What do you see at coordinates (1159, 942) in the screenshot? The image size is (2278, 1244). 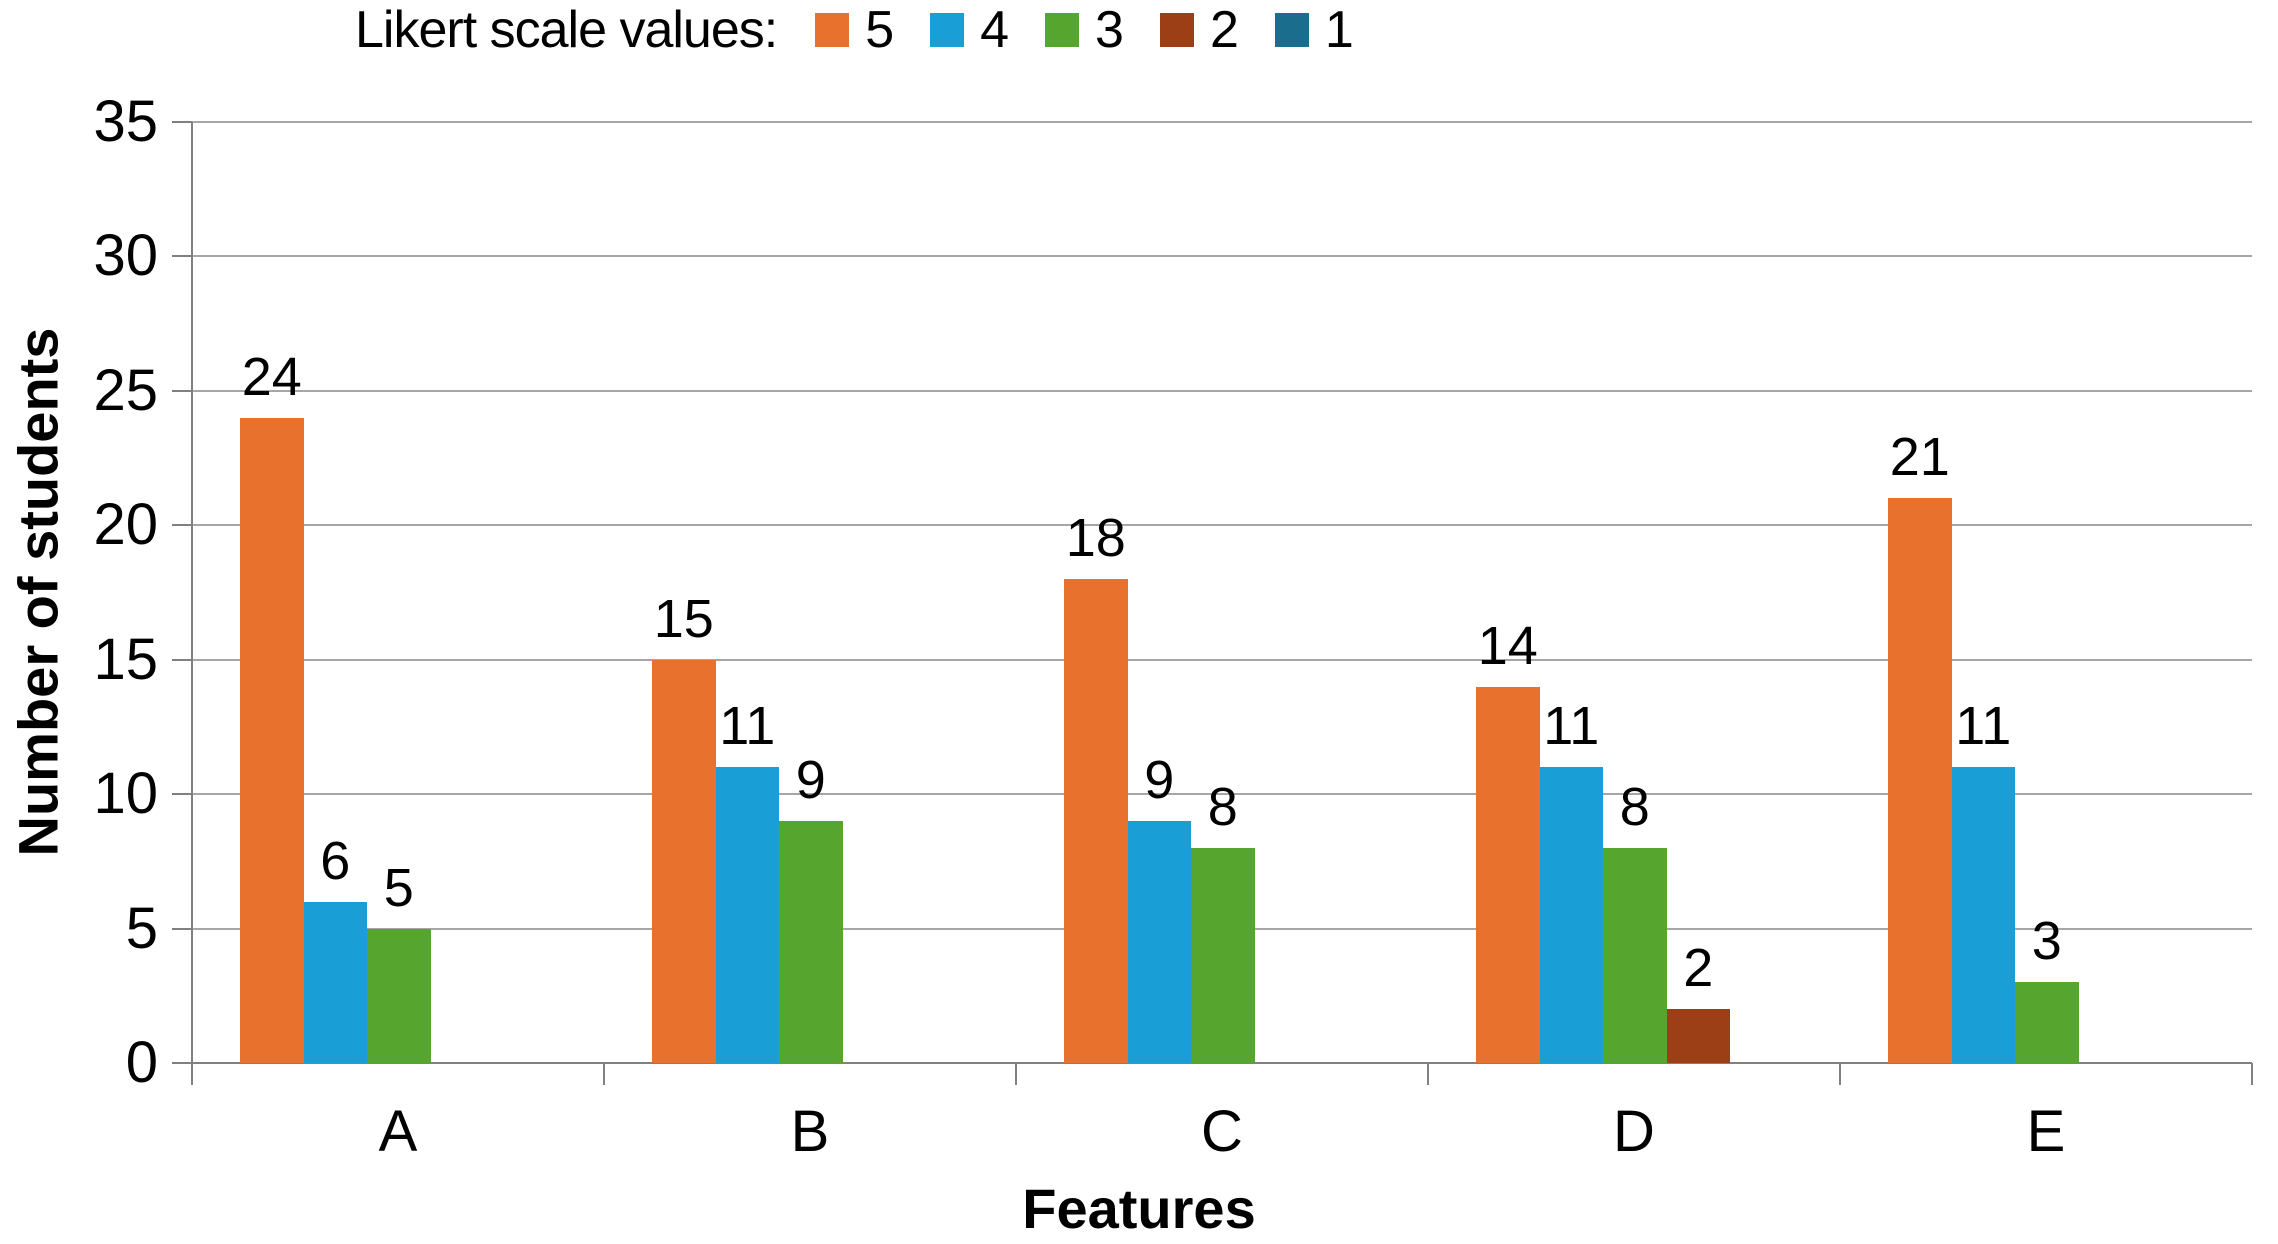 I see `bar-series4-C` at bounding box center [1159, 942].